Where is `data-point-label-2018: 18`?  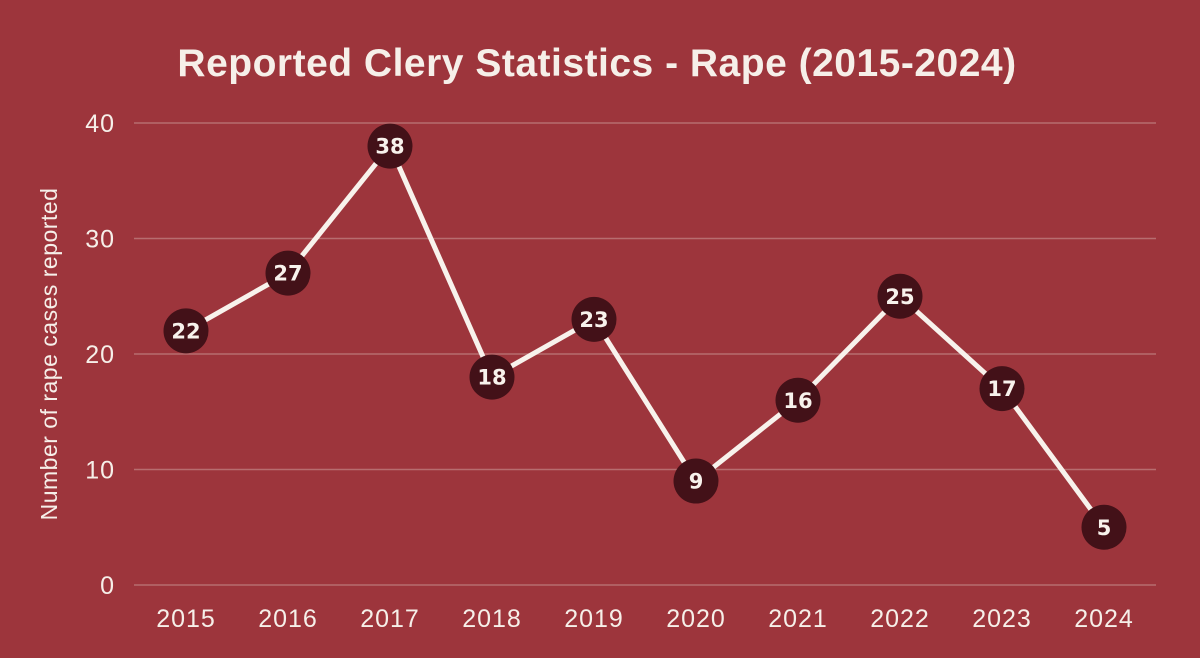
data-point-label-2018: 18 is located at coordinates (491, 378).